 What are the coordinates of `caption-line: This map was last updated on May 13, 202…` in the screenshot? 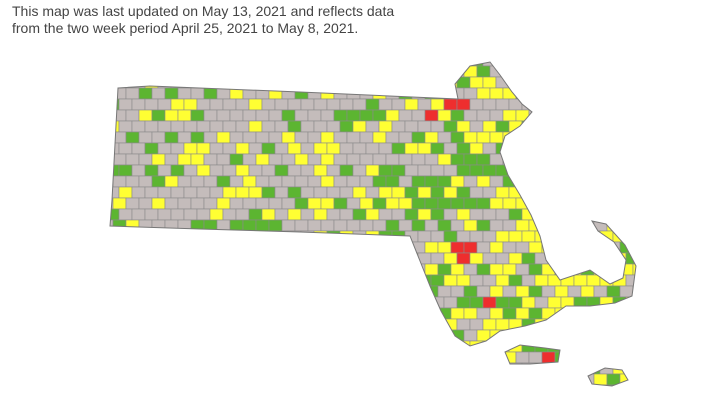 It's located at (203, 11).